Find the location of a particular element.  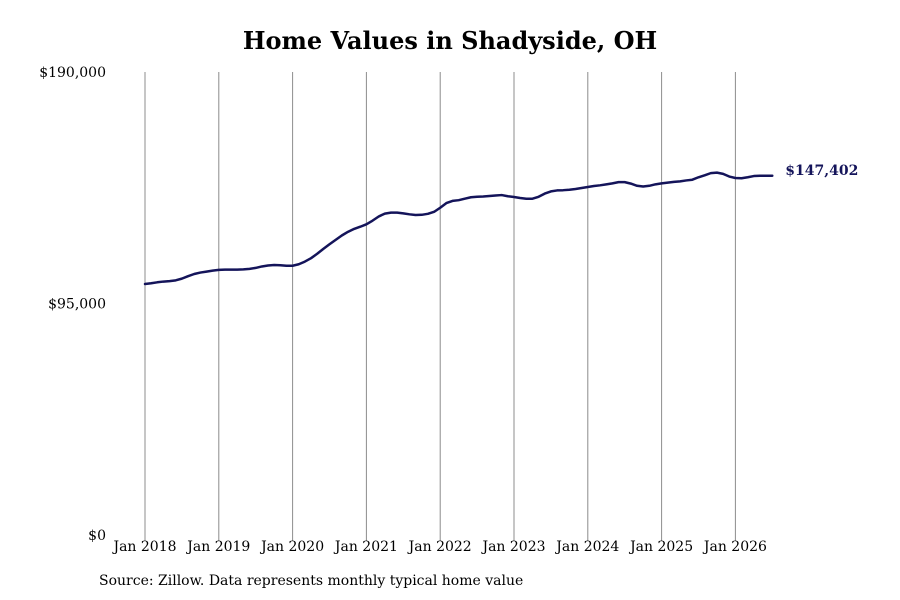

x-tick-label: Jan 2026 is located at coordinates (734, 547).